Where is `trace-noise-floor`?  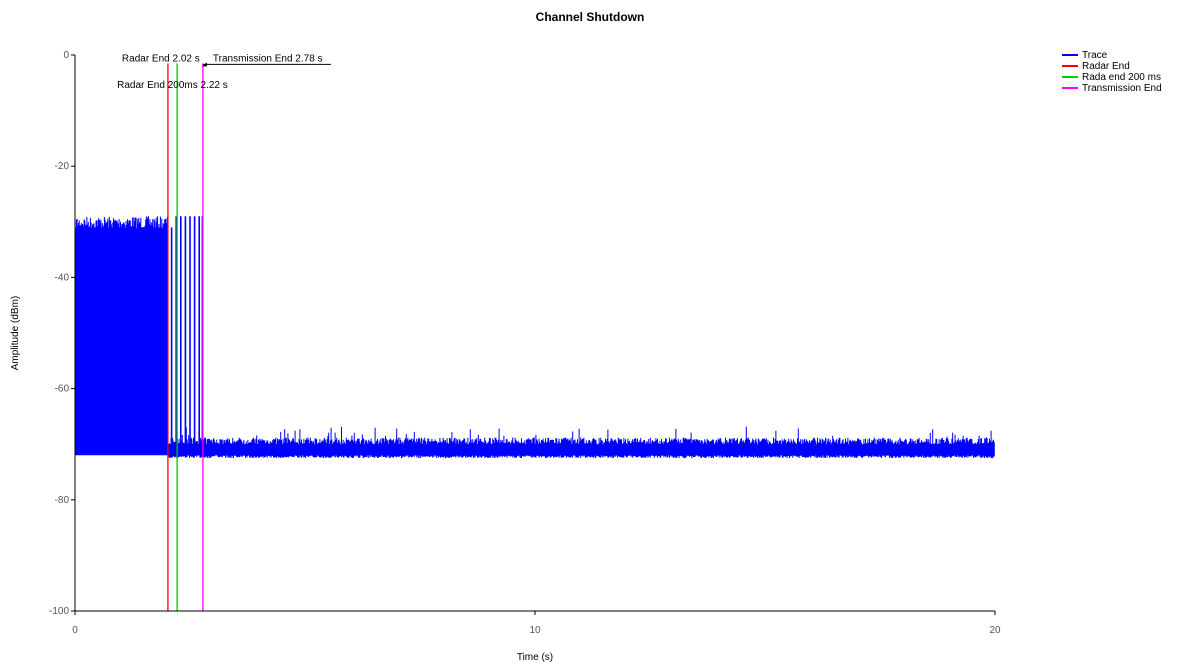
trace-noise-floor is located at coordinates (581, 442).